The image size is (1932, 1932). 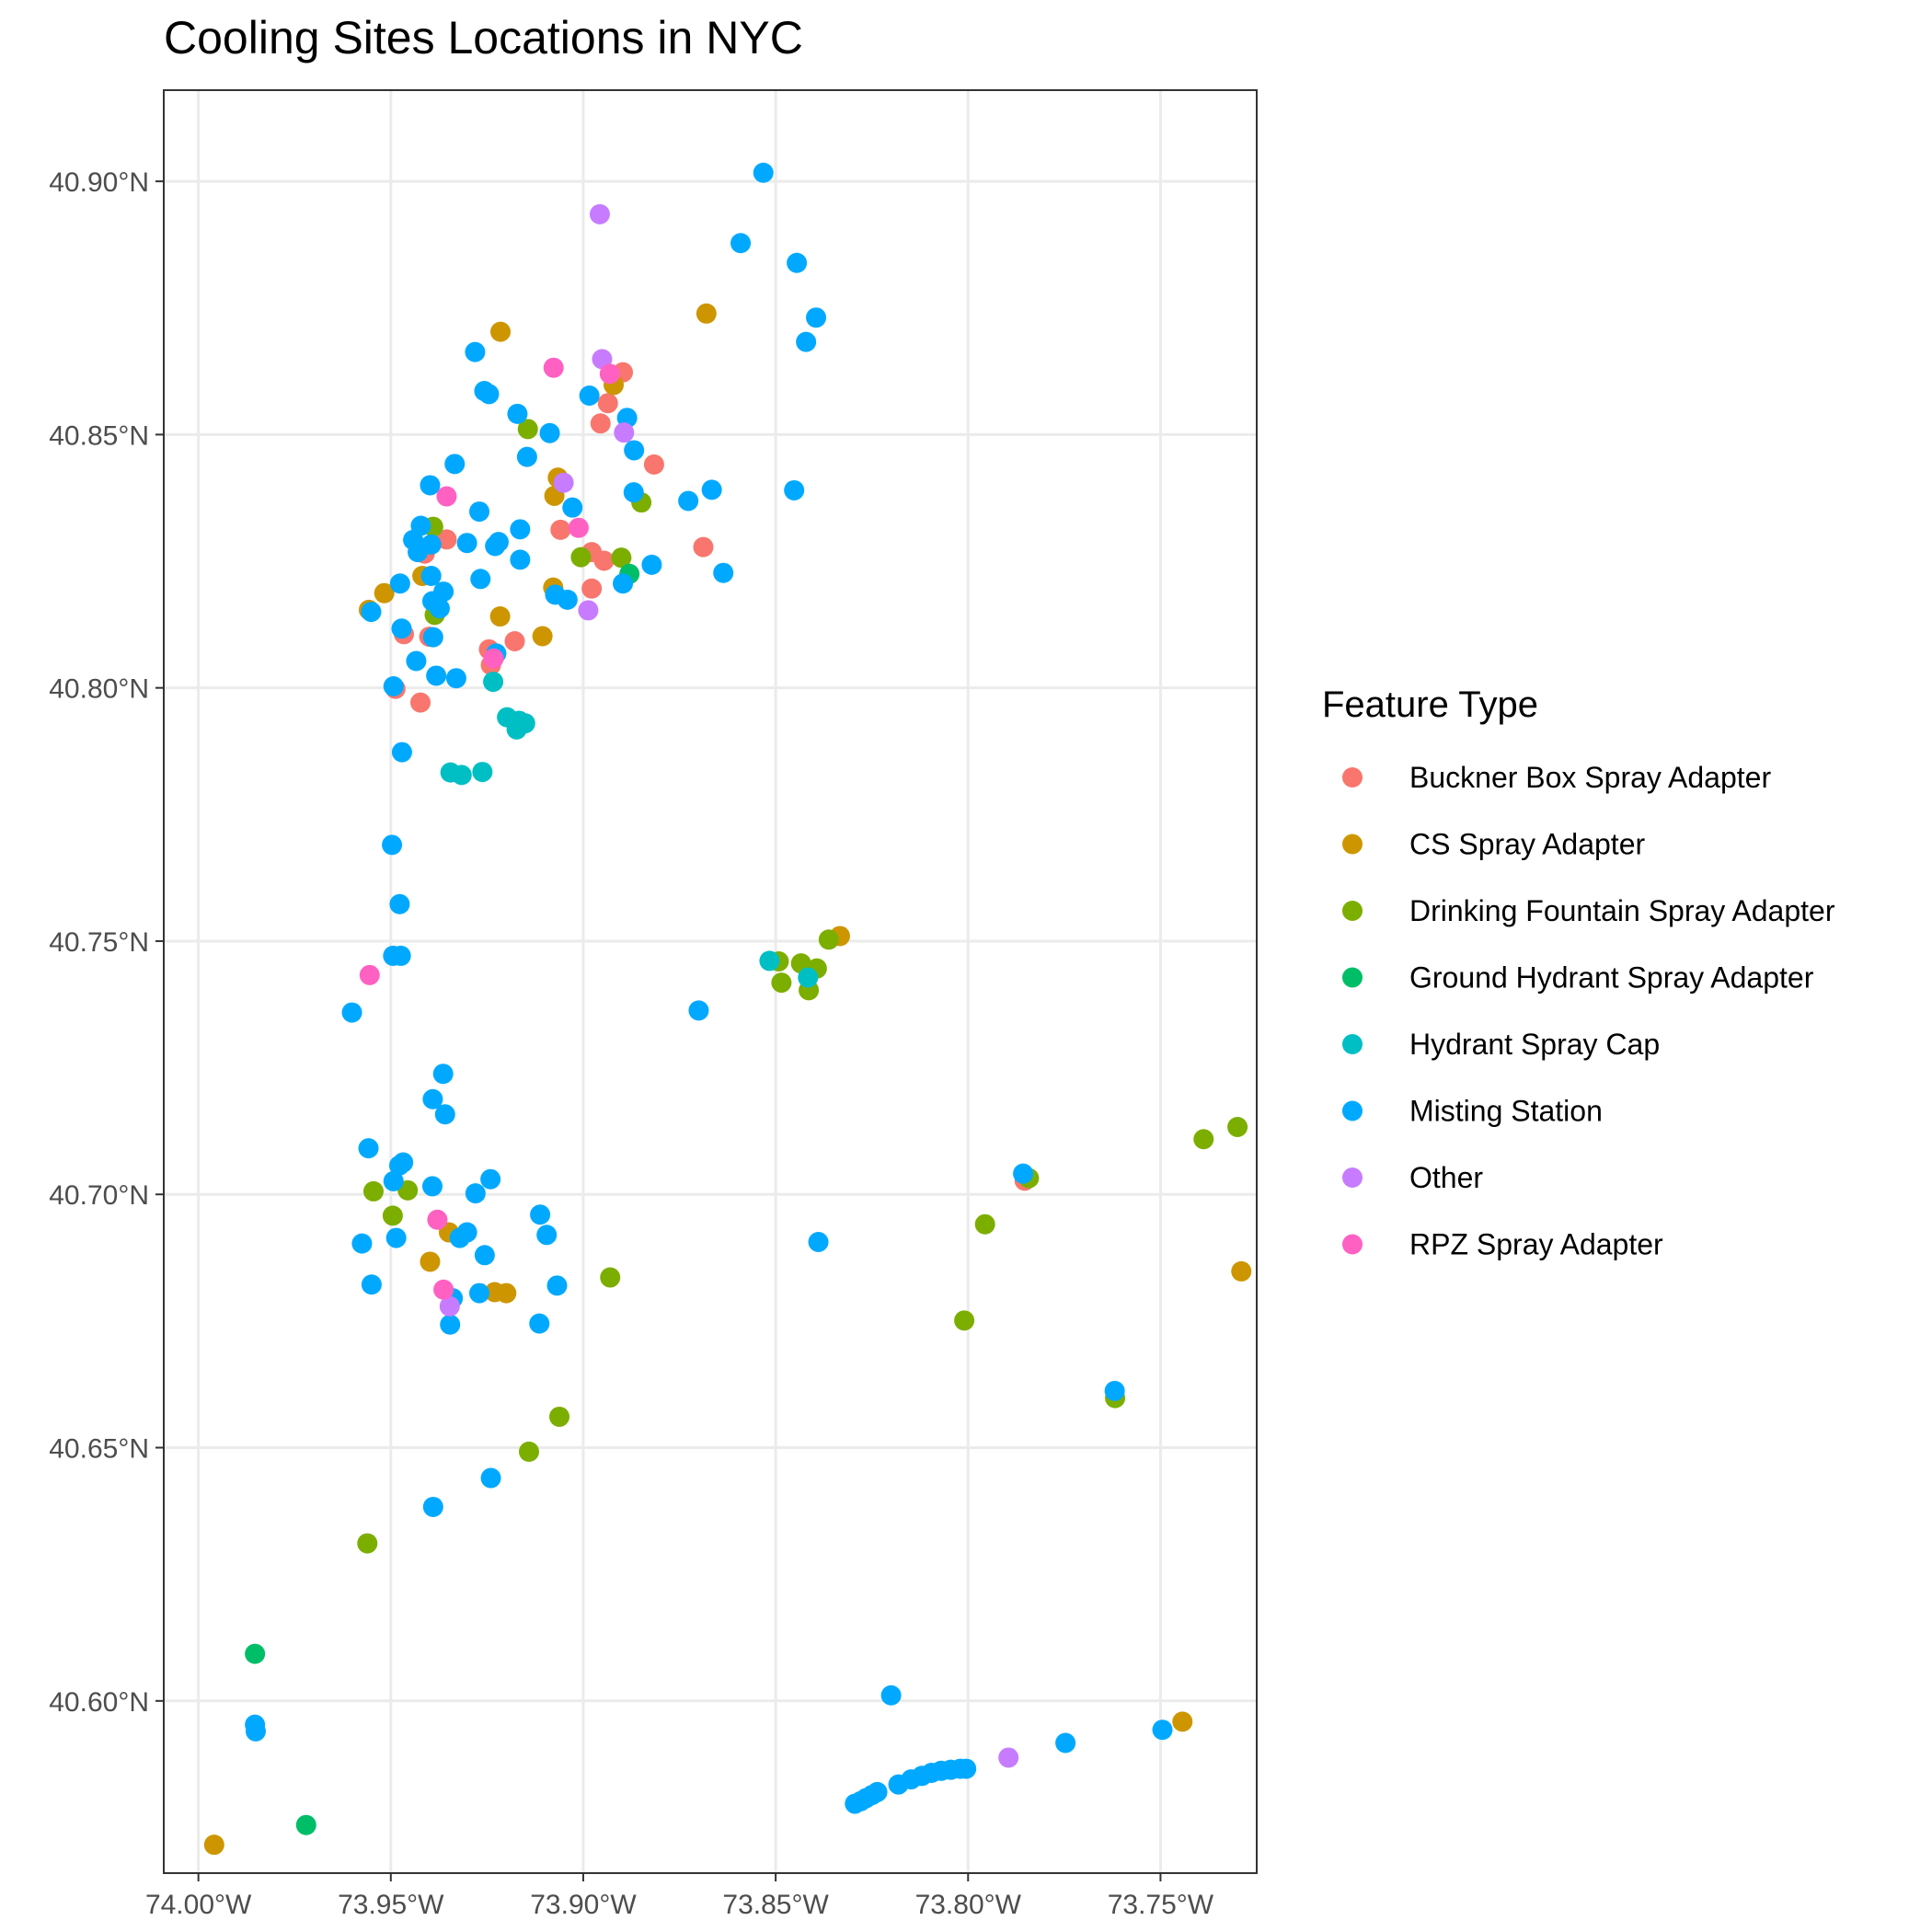 I want to click on legend-label: Ground Hydrant Spray Adapter, so click(x=1611, y=978).